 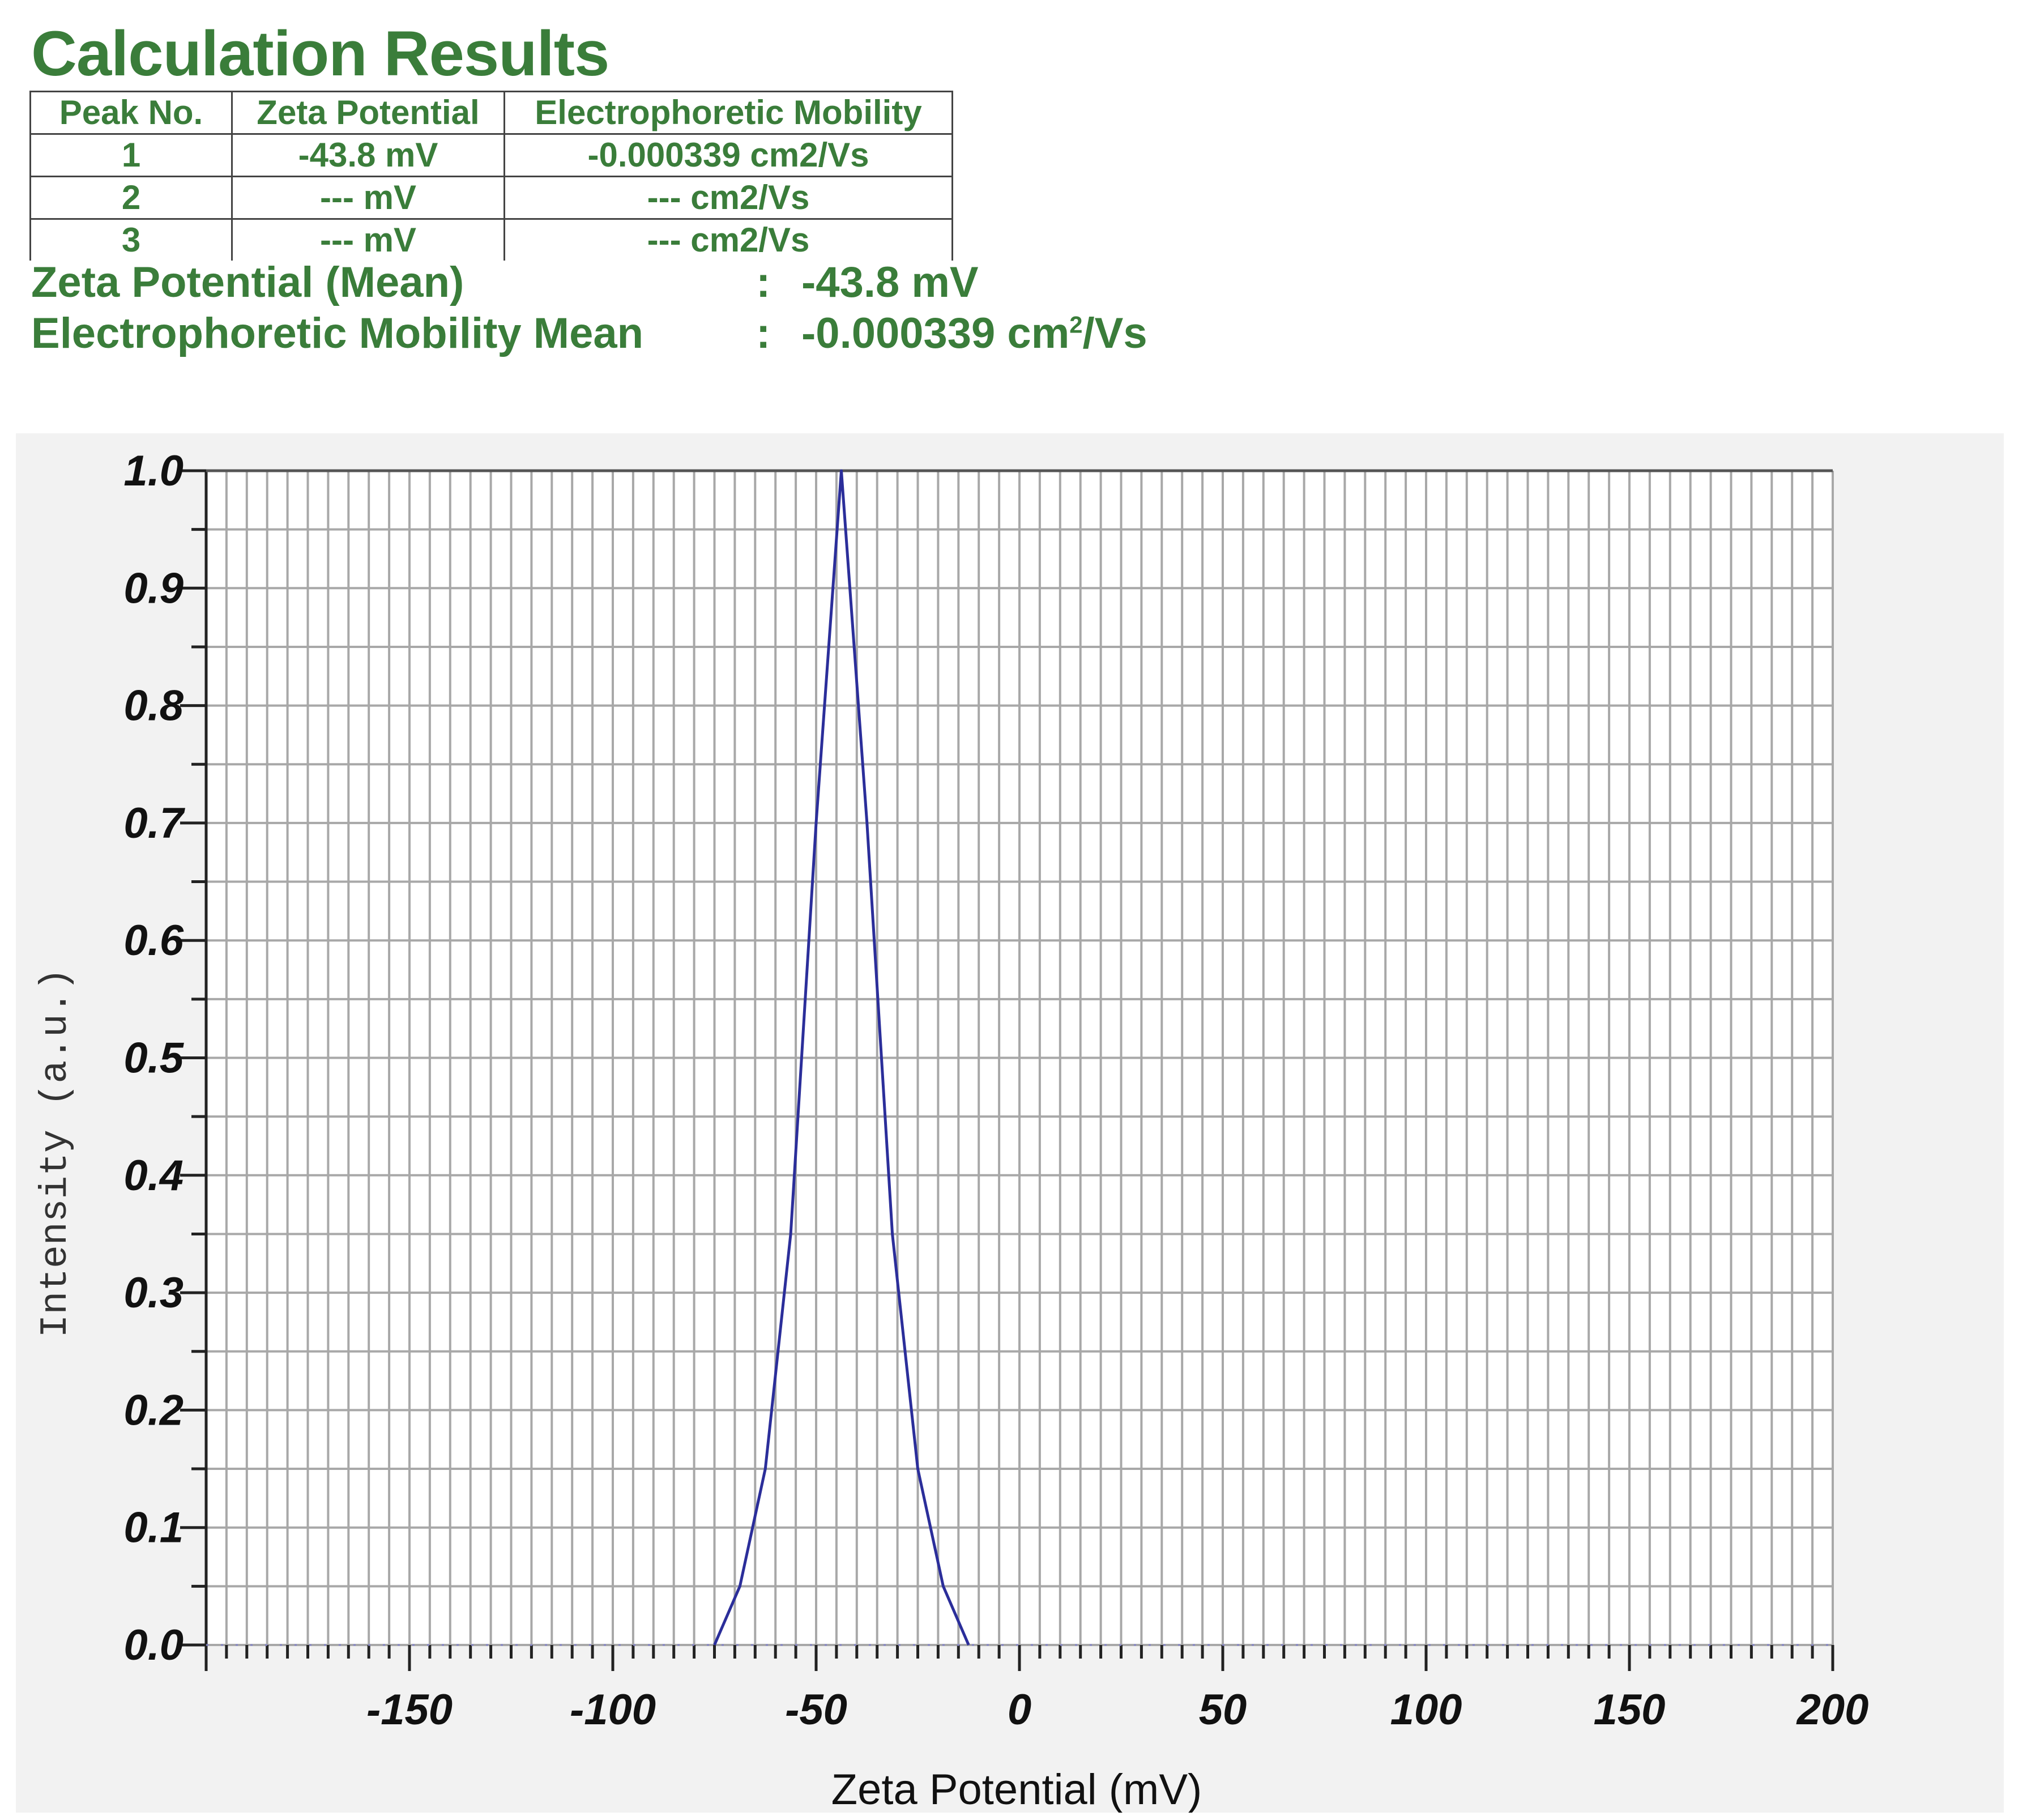 I want to click on peak-number: 2, so click(x=131, y=198).